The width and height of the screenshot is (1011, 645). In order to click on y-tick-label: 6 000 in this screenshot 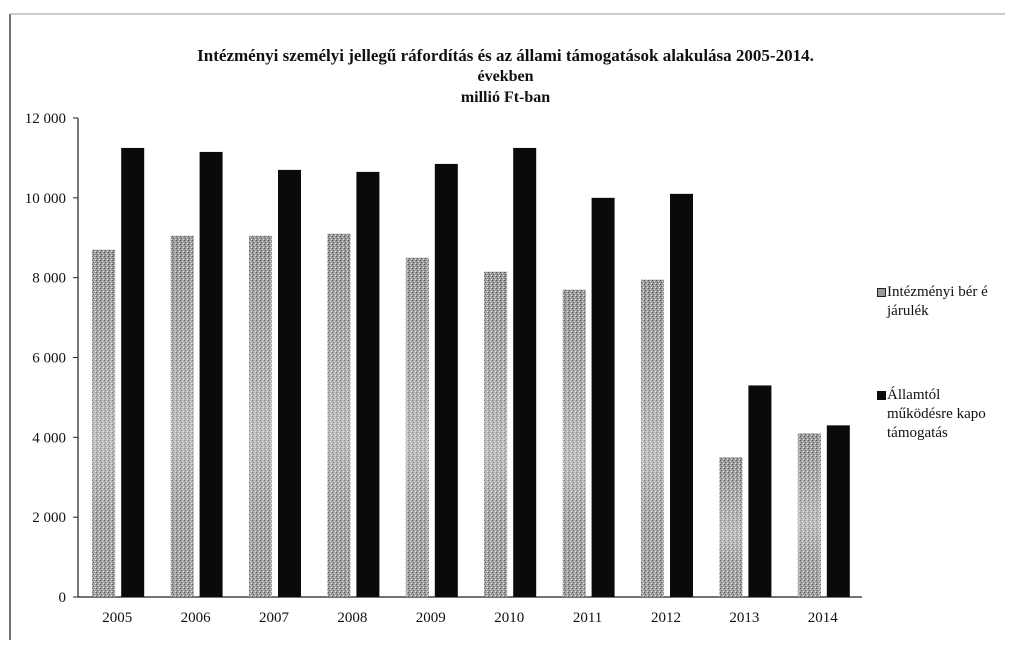, I will do `click(49, 359)`.